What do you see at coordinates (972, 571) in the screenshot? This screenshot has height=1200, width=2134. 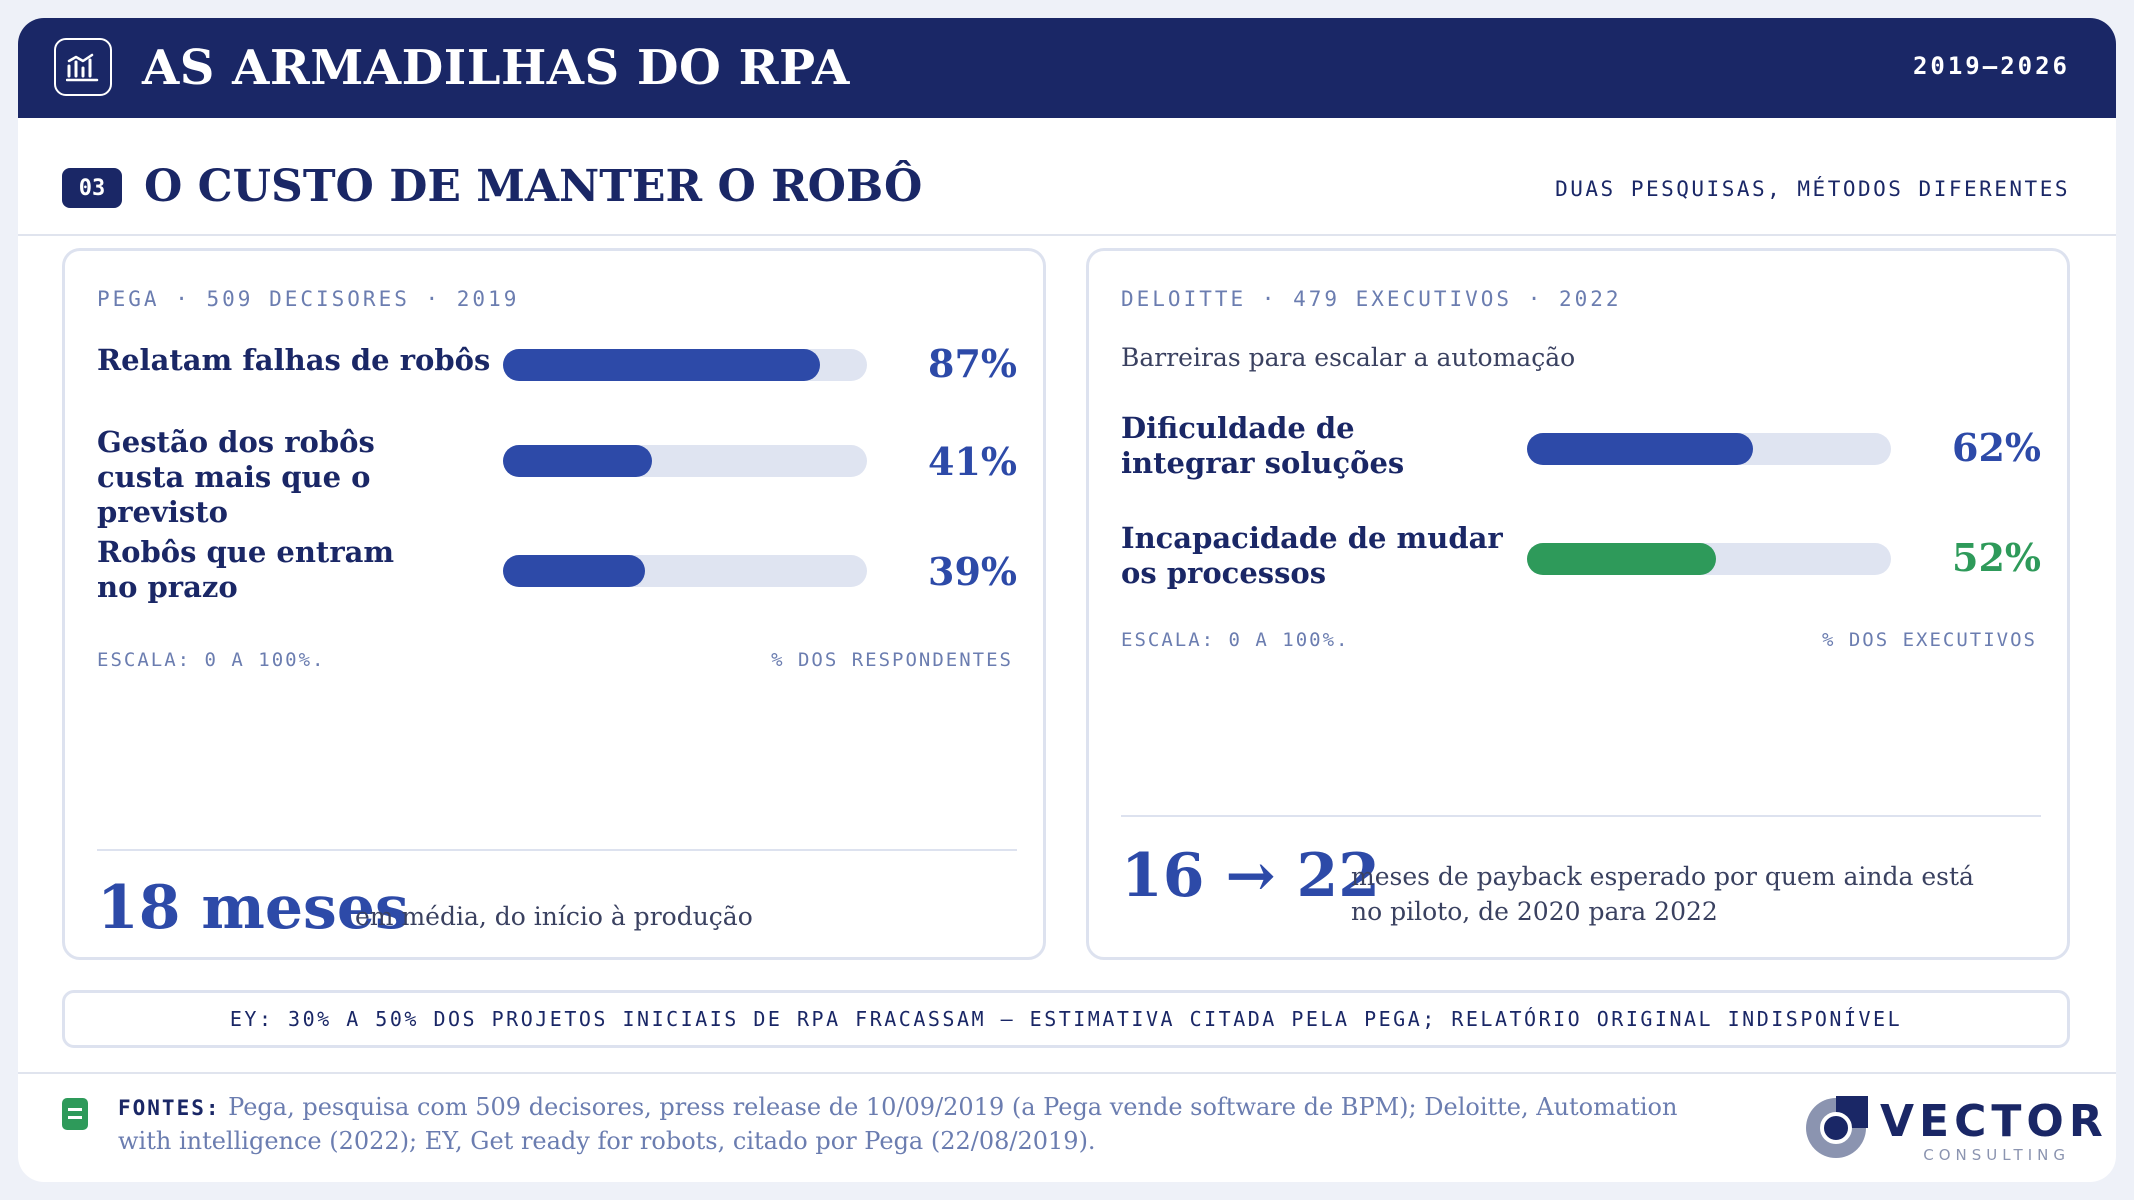 I see `stat-value: 39%` at bounding box center [972, 571].